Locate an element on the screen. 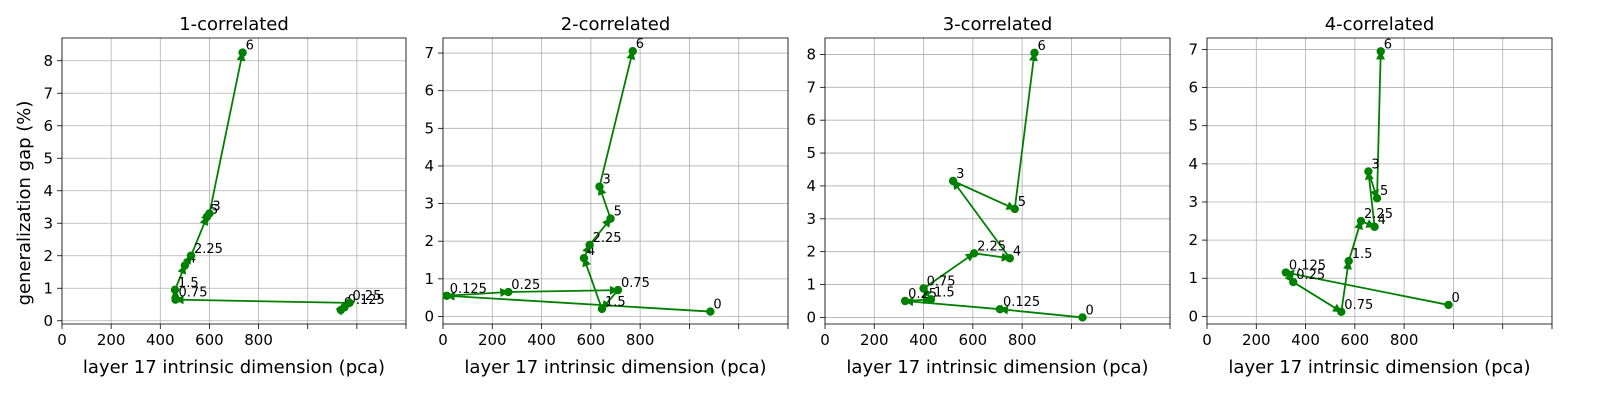 The height and width of the screenshot is (400, 1600). chart-title: 4-correlated is located at coordinates (1380, 24).